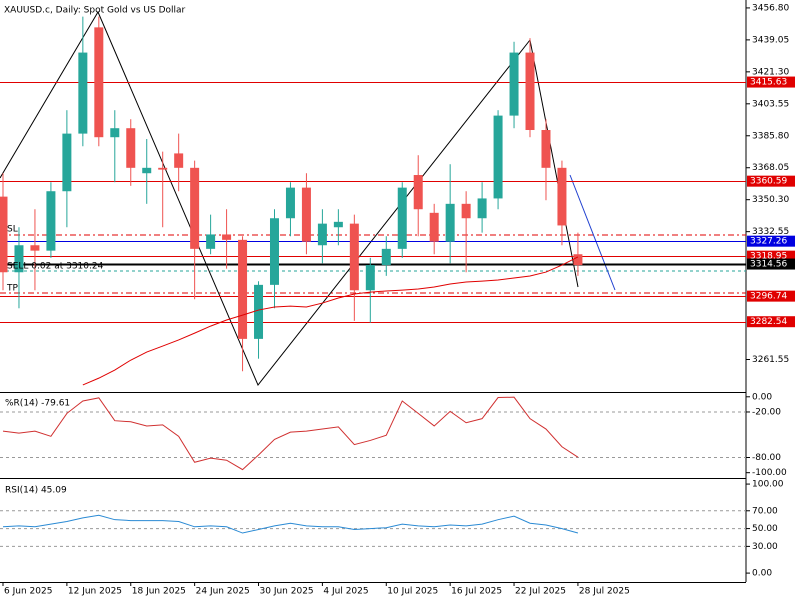 The width and height of the screenshot is (800, 600). What do you see at coordinates (769, 473) in the screenshot?
I see `y-tick-label: -100.00` at bounding box center [769, 473].